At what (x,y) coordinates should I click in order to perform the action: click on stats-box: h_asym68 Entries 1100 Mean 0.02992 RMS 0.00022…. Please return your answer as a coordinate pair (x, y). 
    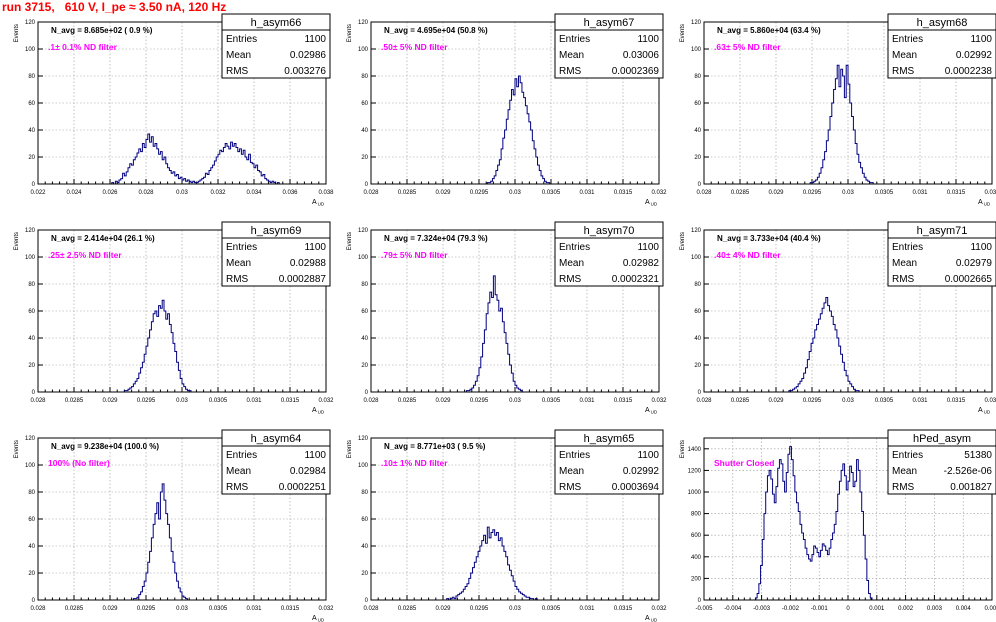
    Looking at the image, I should click on (941, 46).